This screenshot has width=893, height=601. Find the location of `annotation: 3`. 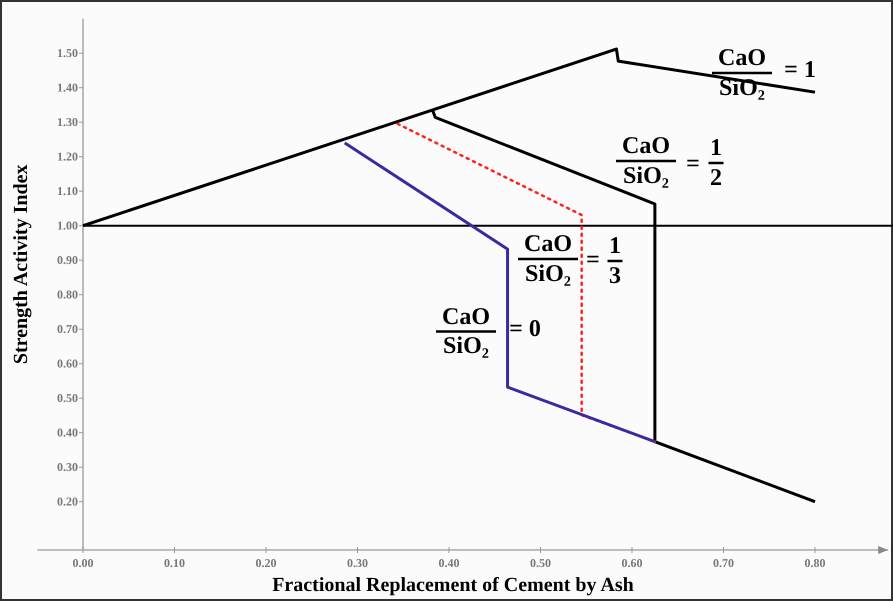

annotation: 3 is located at coordinates (615, 276).